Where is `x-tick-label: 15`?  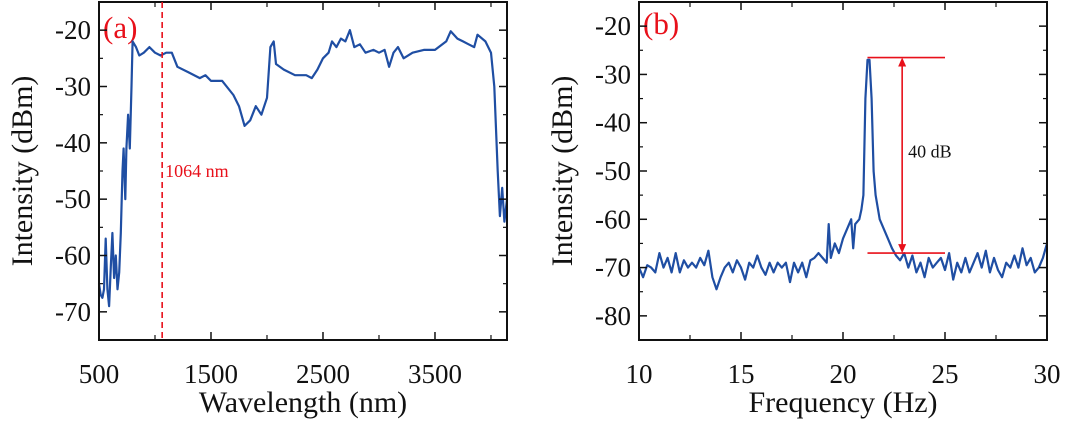 x-tick-label: 15 is located at coordinates (741, 374).